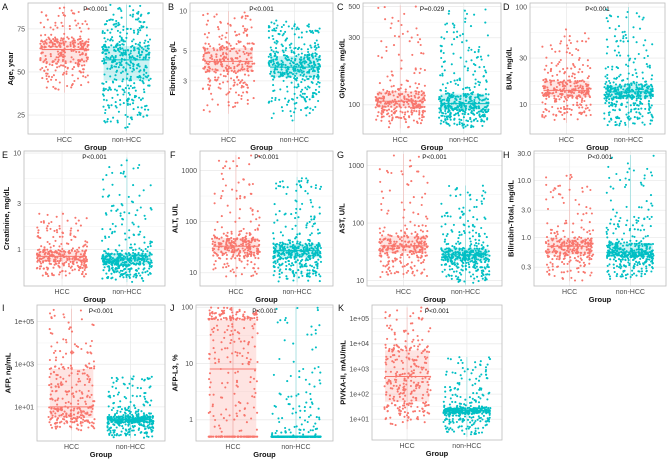 The height and width of the screenshot is (459, 669). What do you see at coordinates (508, 68) in the screenshot?
I see `y-axis-label: BUN, mg/dL` at bounding box center [508, 68].